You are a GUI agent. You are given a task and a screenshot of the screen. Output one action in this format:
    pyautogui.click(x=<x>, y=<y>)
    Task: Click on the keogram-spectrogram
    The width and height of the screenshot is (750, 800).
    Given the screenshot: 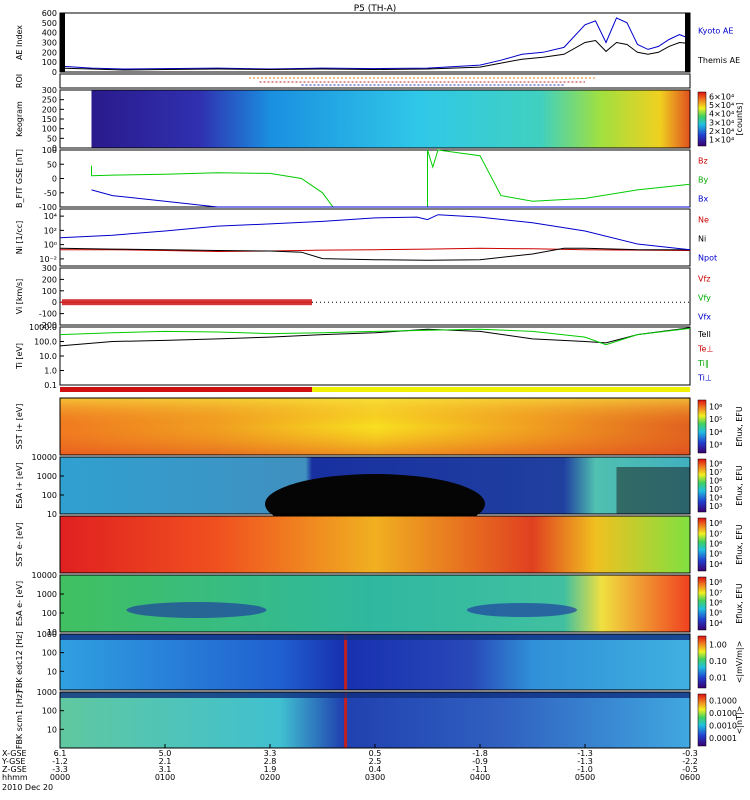 What is the action you would take?
    pyautogui.click(x=390, y=119)
    